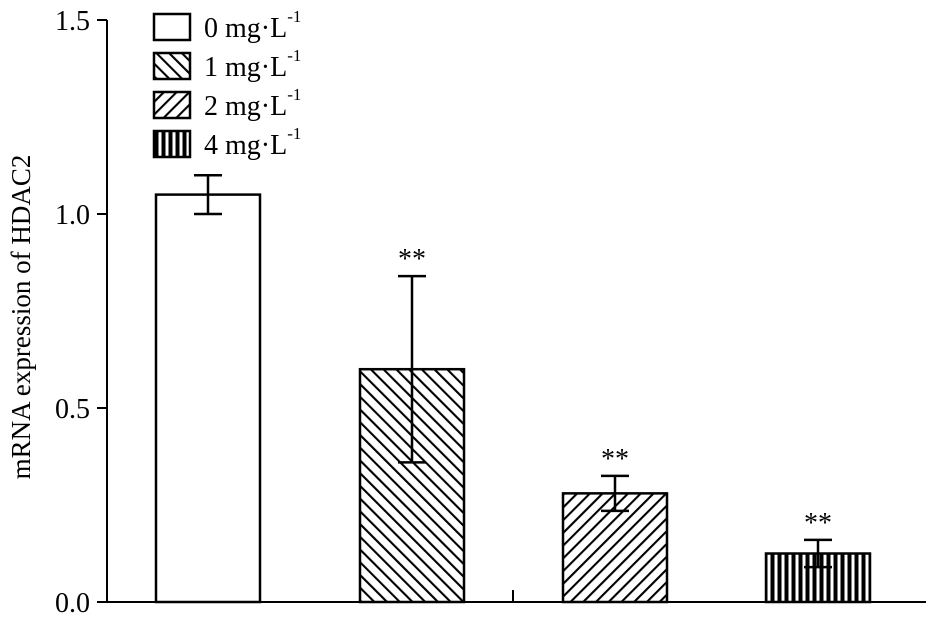 Image resolution: width=929 pixels, height=631 pixels. I want to click on significance-mark-3: **, so click(818, 523).